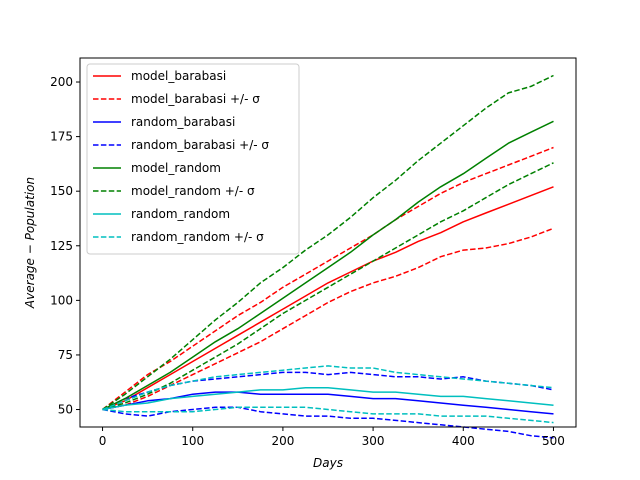 Image resolution: width=640 pixels, height=480 pixels. What do you see at coordinates (195, 99) in the screenshot?
I see `legend-label: model_barabasi +/- σ` at bounding box center [195, 99].